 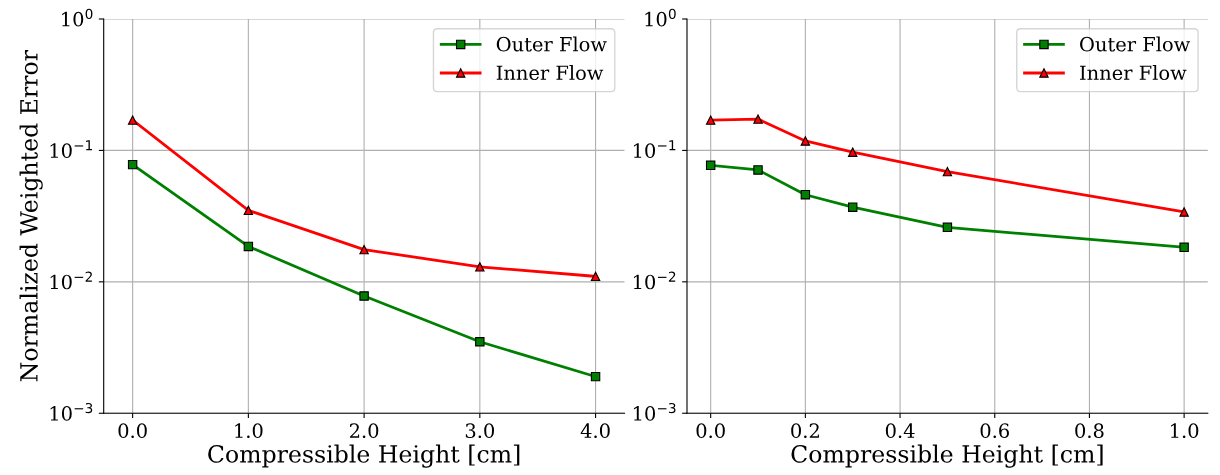 I want to click on x-tick-label: 0.2, so click(x=805, y=431).